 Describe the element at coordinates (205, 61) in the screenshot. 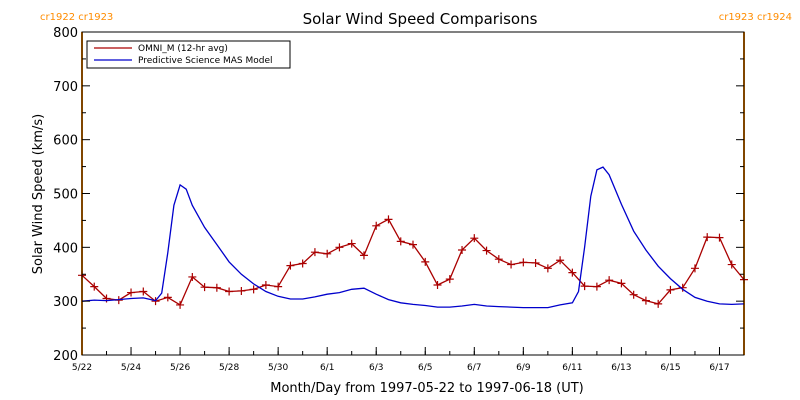

I see `legend-label-mas-model: Predictive Science MAS Model` at that location.